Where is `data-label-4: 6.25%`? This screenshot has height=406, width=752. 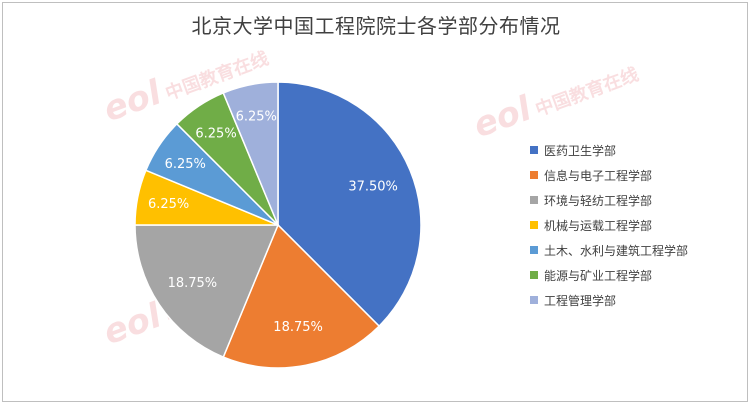 data-label-4: 6.25% is located at coordinates (185, 164).